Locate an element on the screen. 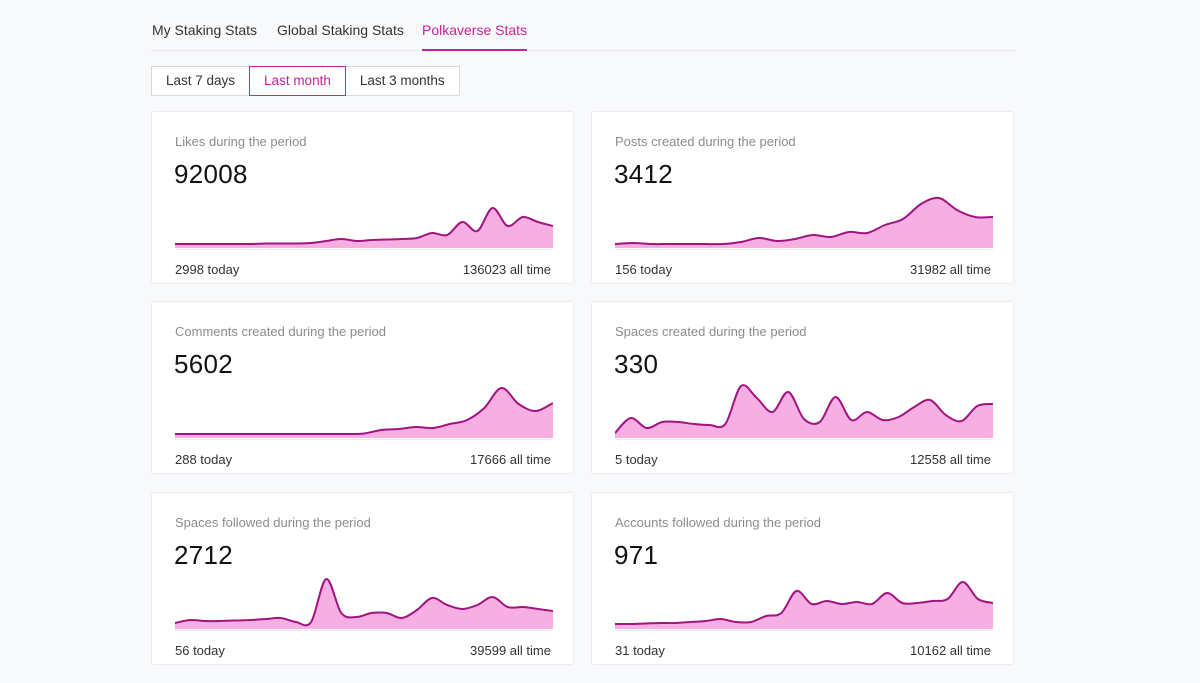 The height and width of the screenshot is (683, 1200). stat-card-value: 2712 is located at coordinates (204, 555).